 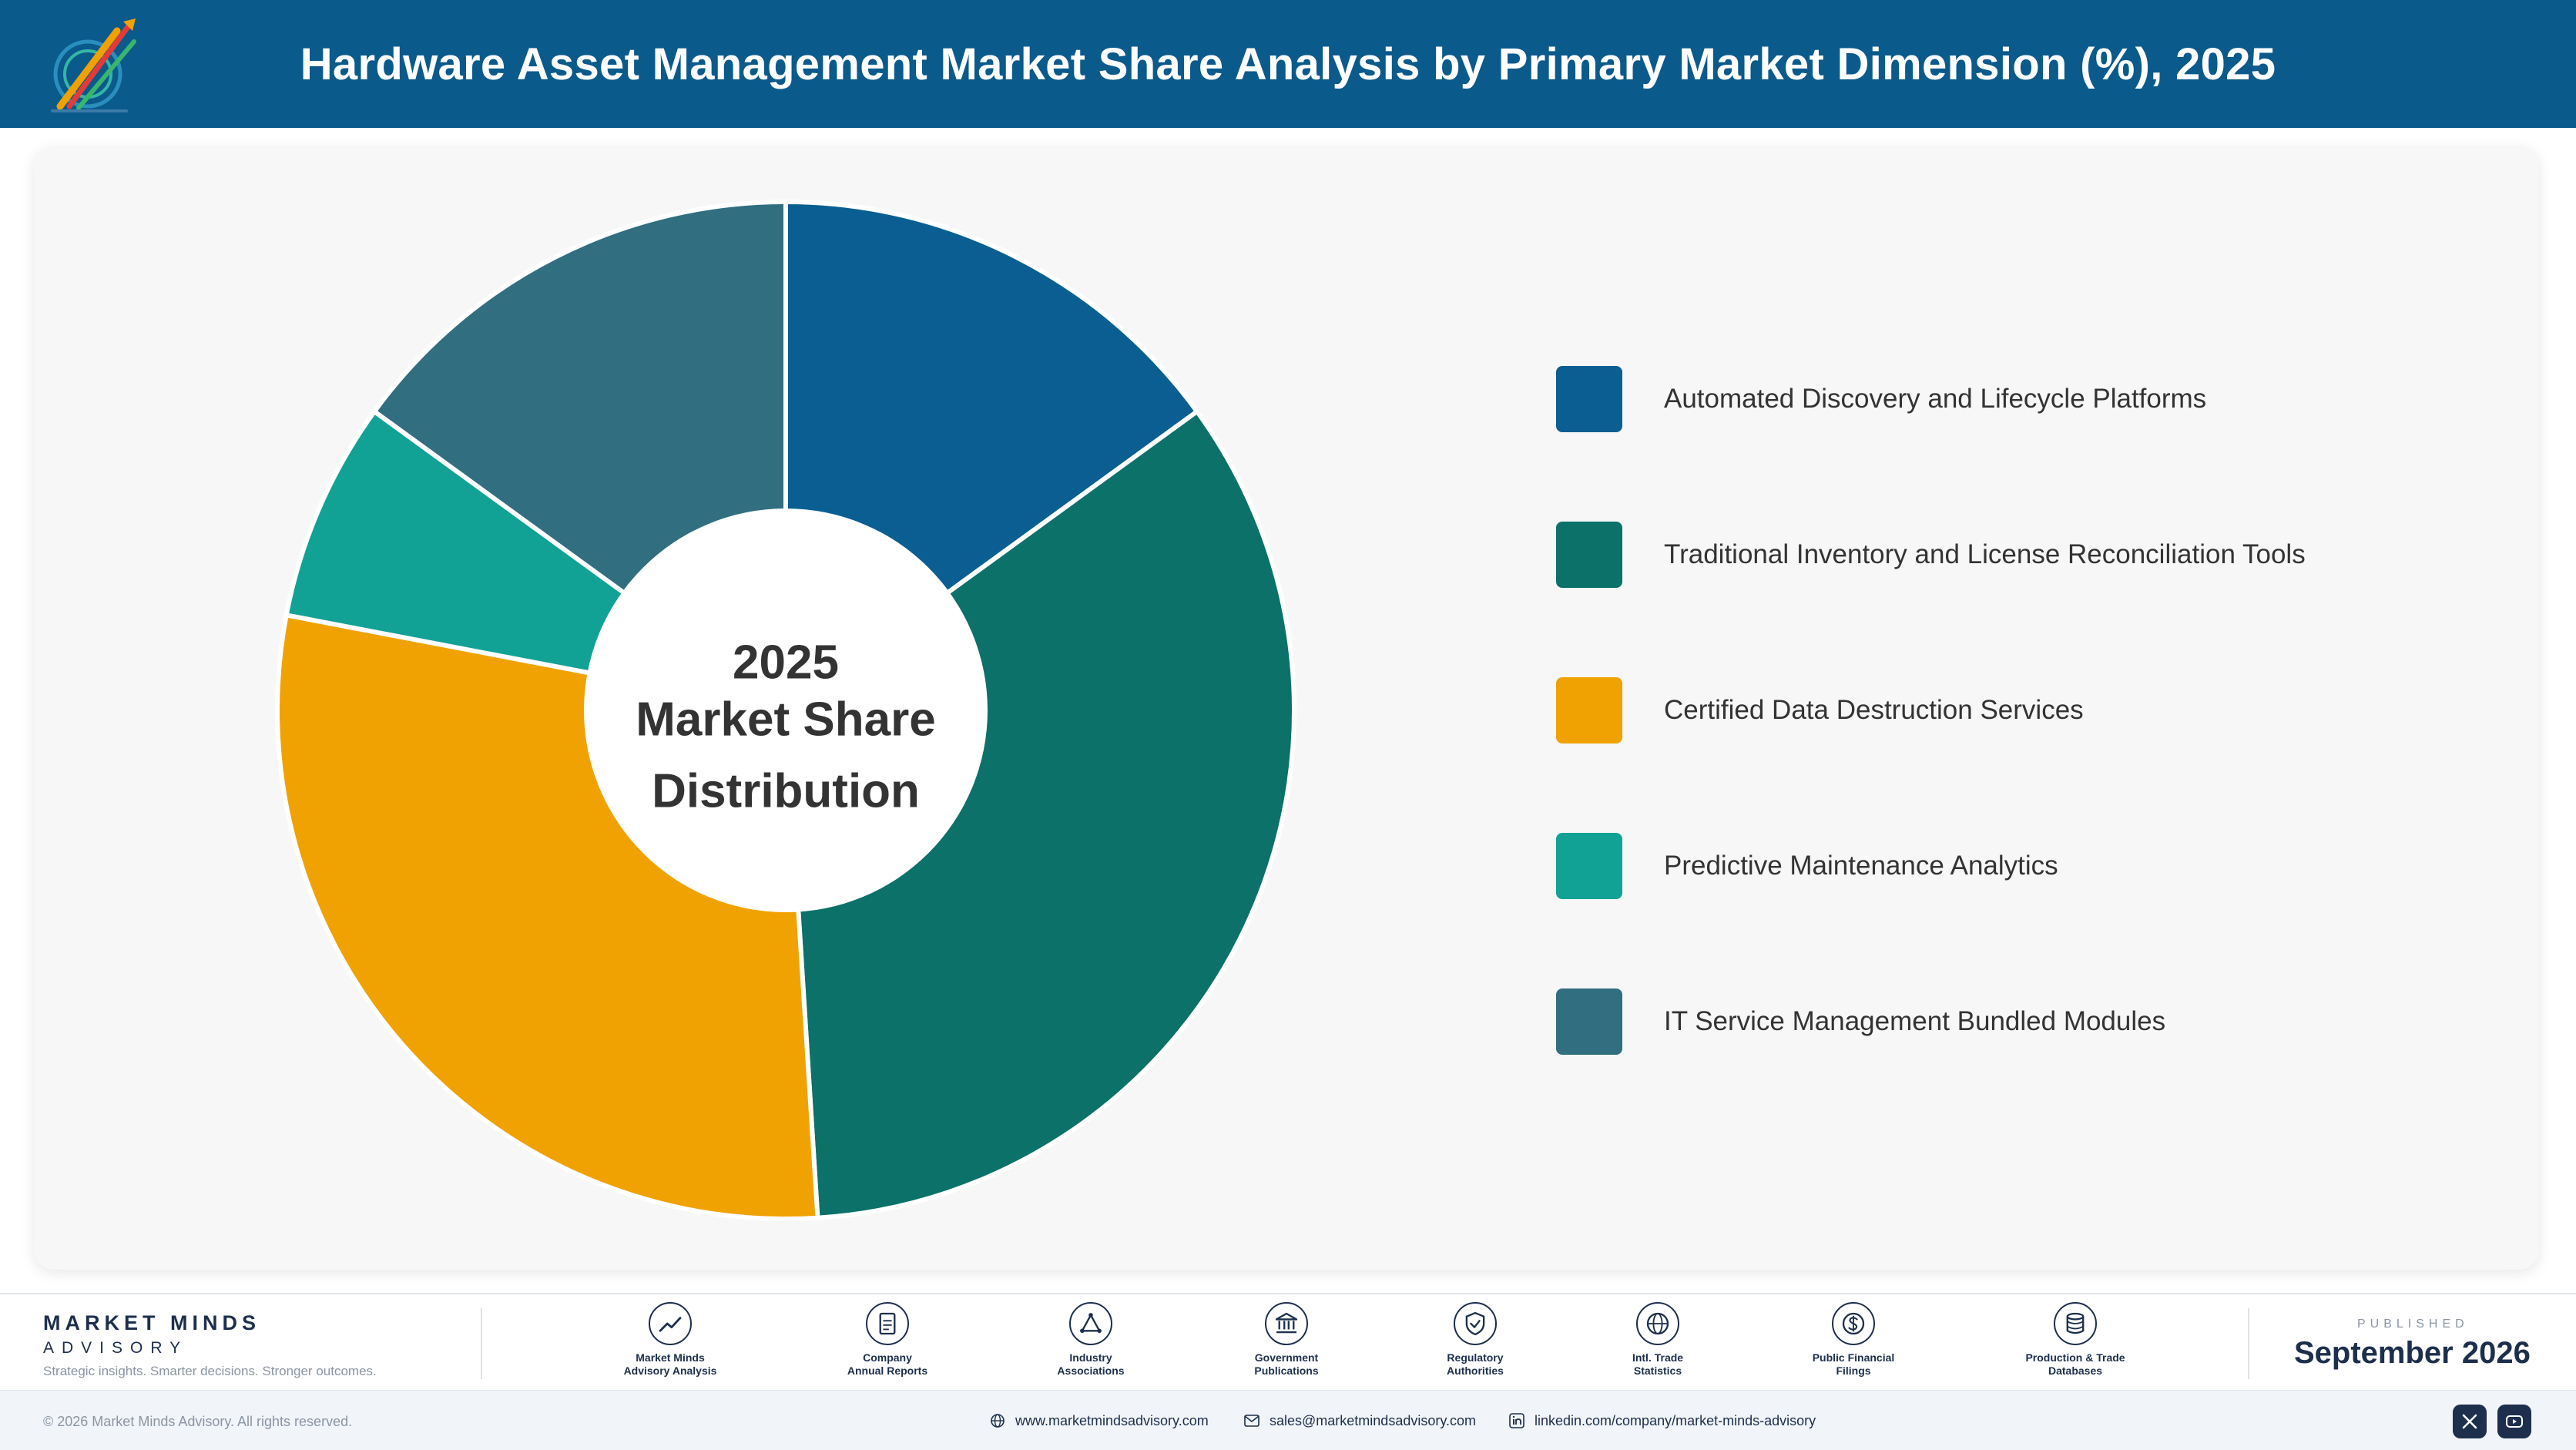 What do you see at coordinates (93, 65) in the screenshot?
I see `company-logo-icon` at bounding box center [93, 65].